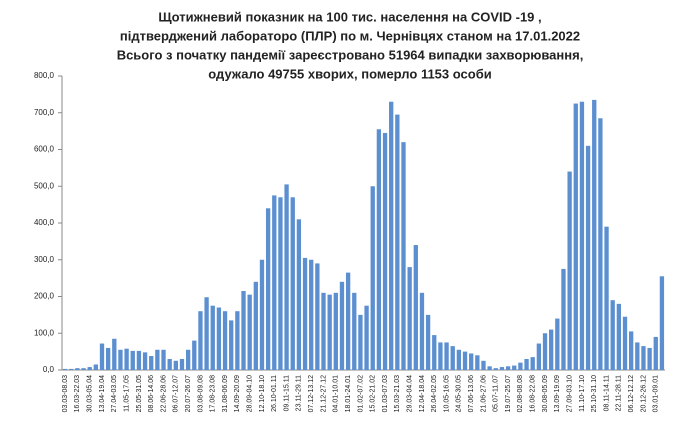 Image resolution: width=695 pixels, height=435 pixels. I want to click on x-tick-label: 09.11-15.11, so click(286, 393).